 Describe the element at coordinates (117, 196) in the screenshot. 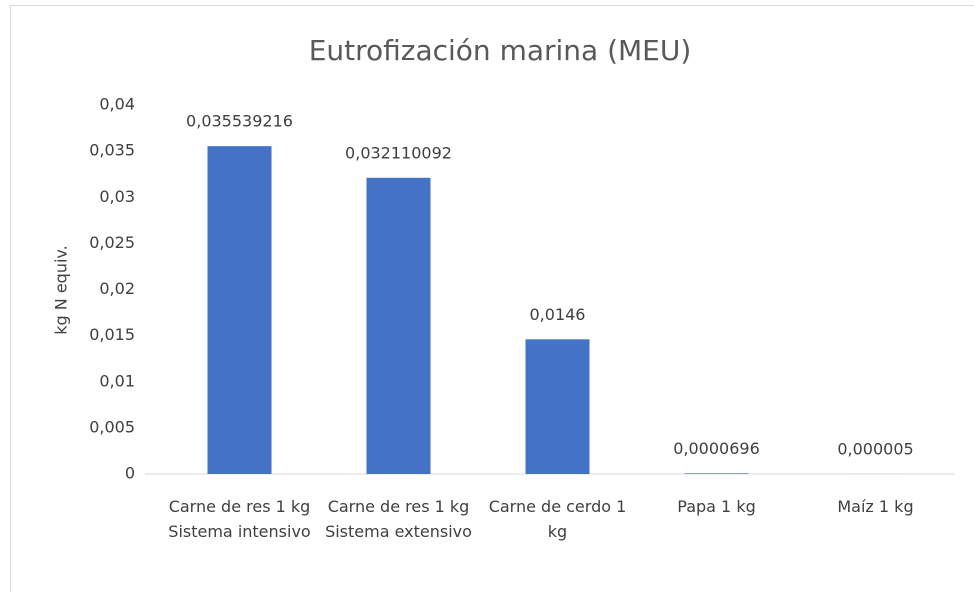

I see `y-tick-label: 0,03` at that location.